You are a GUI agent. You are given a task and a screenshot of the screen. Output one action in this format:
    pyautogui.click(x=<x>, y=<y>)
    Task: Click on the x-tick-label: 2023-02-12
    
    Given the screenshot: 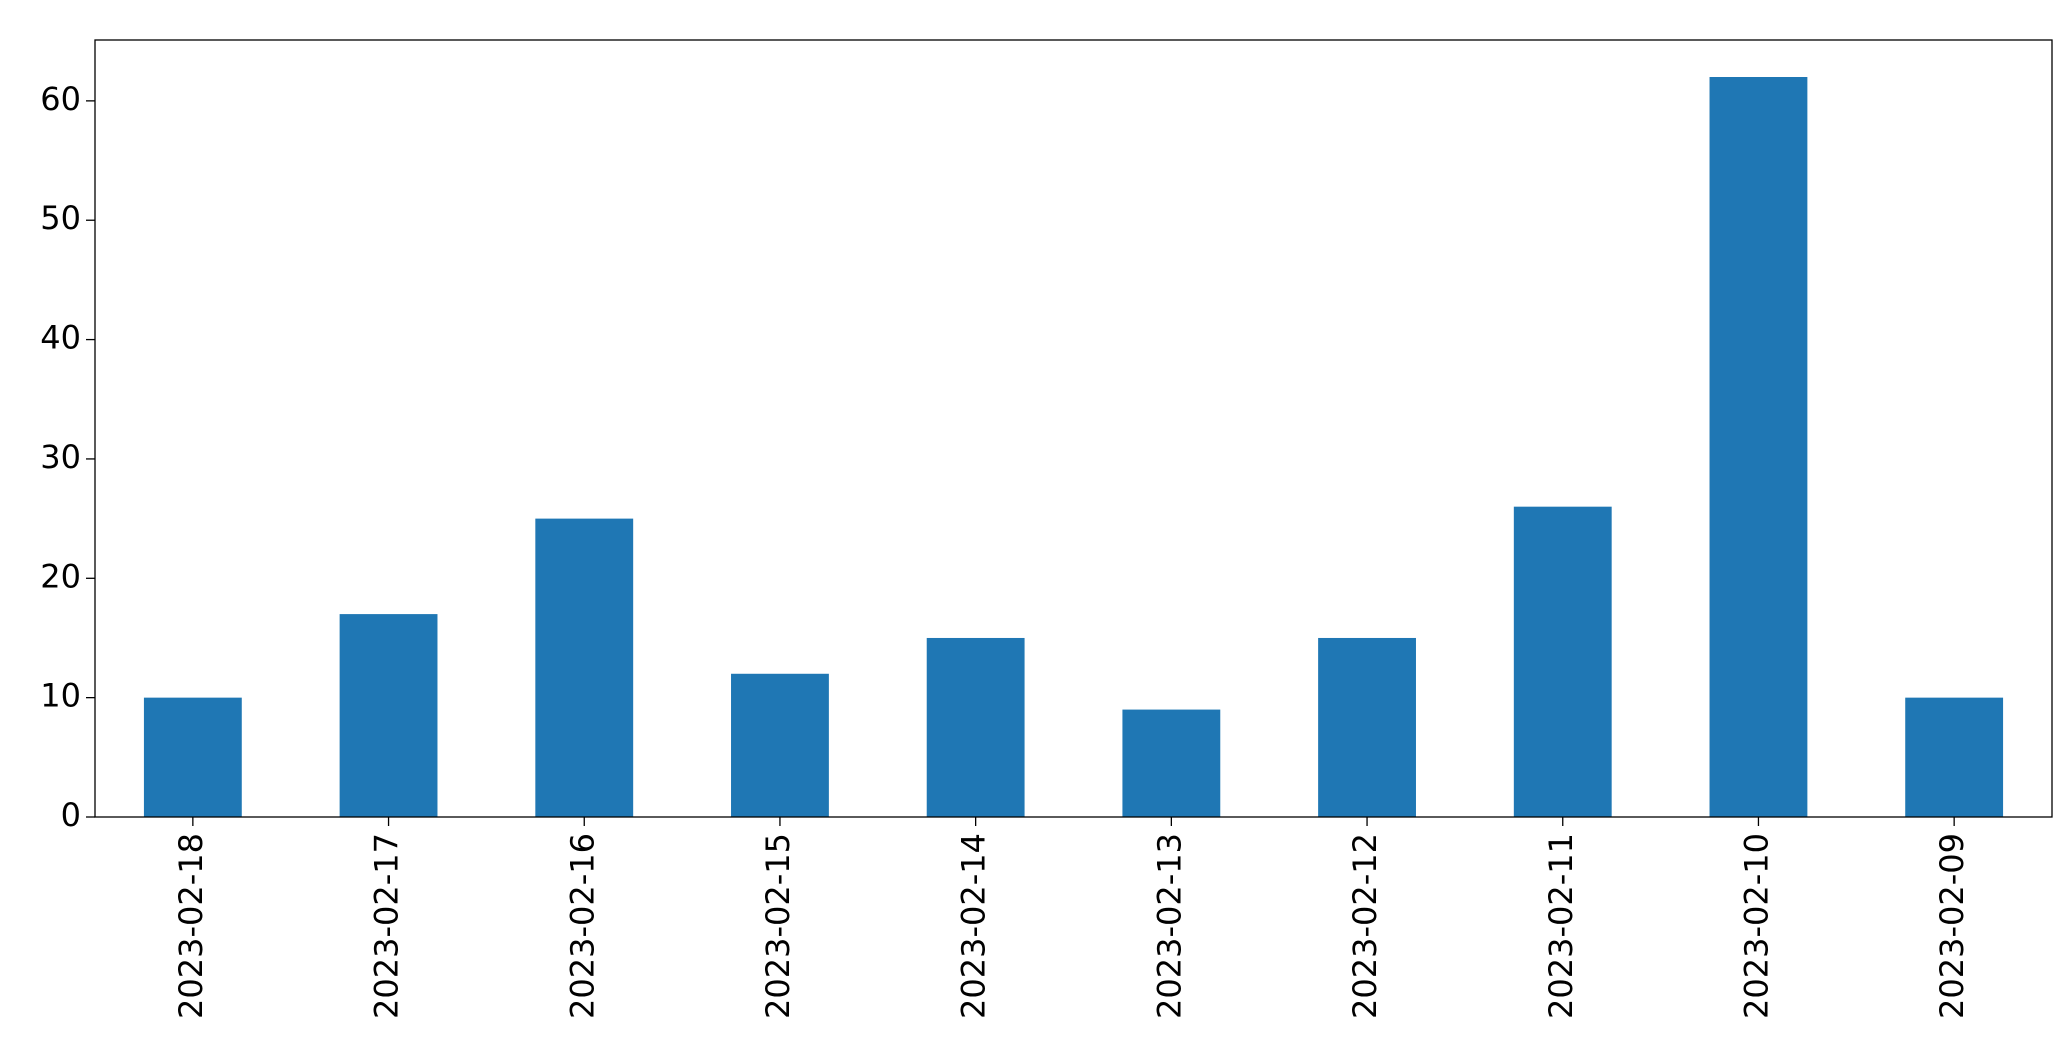 What is the action you would take?
    pyautogui.click(x=1365, y=926)
    